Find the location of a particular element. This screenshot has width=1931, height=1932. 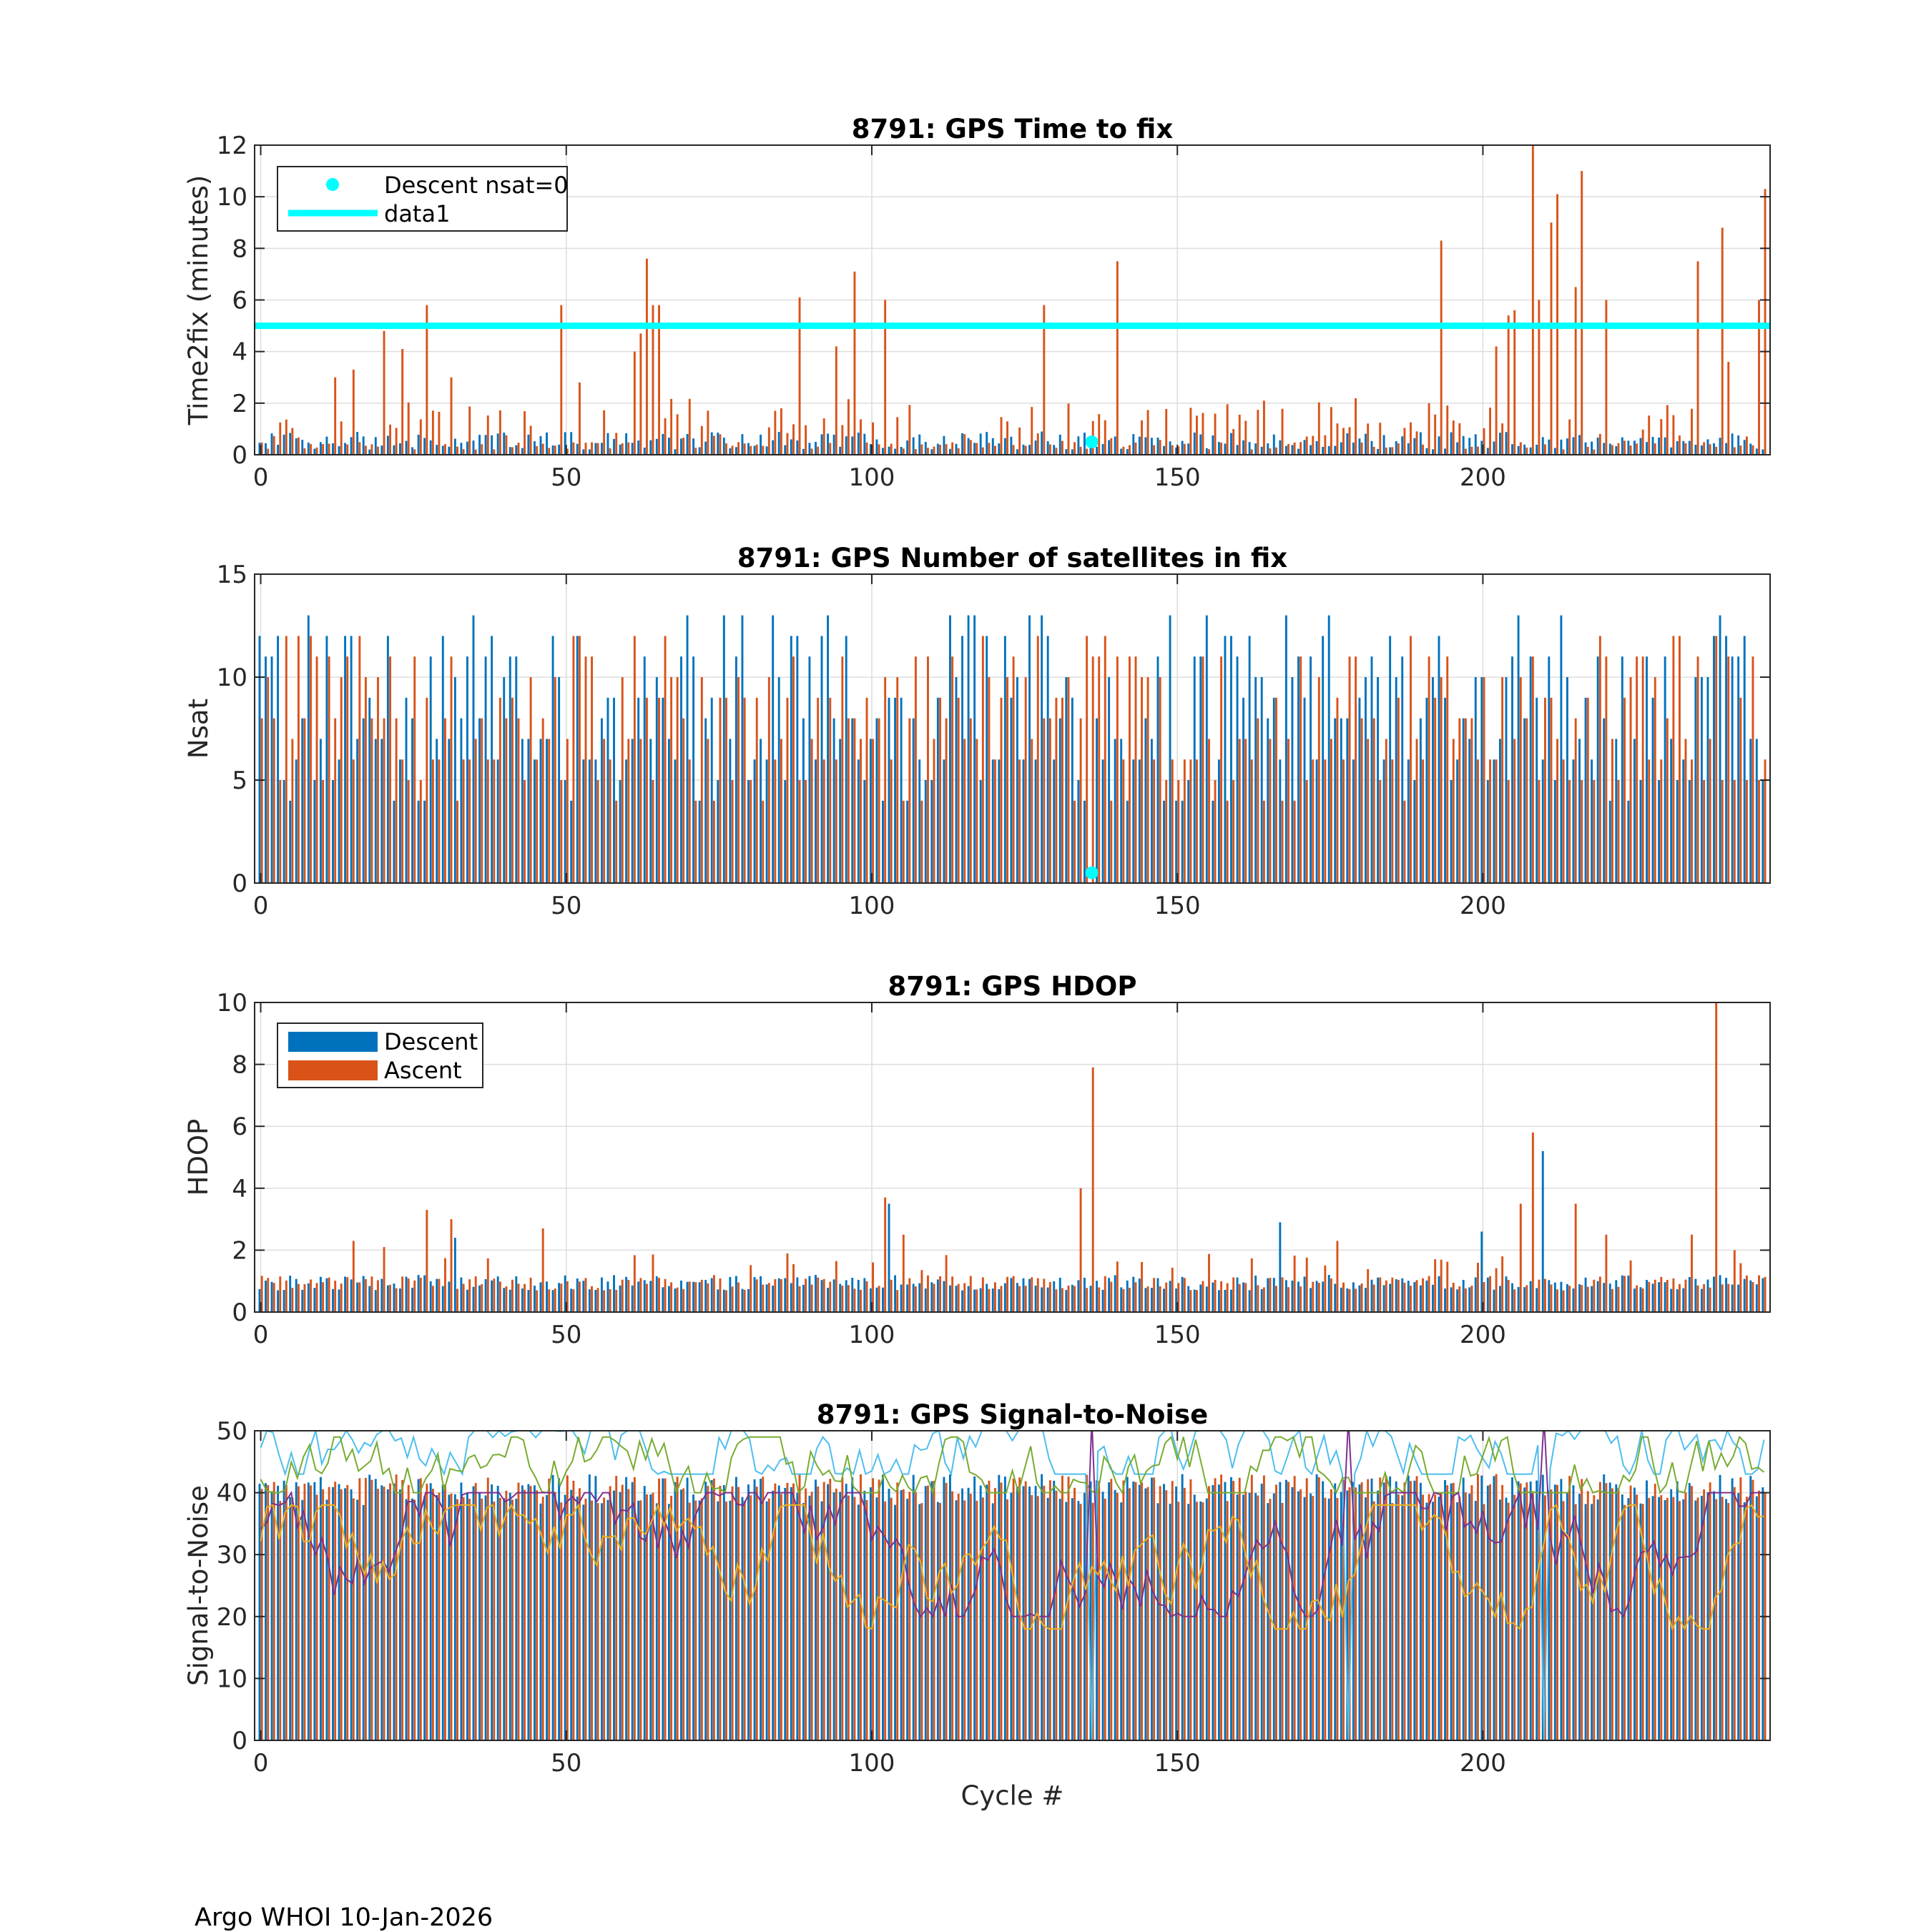

y-tick-label: 15 is located at coordinates (232, 575).